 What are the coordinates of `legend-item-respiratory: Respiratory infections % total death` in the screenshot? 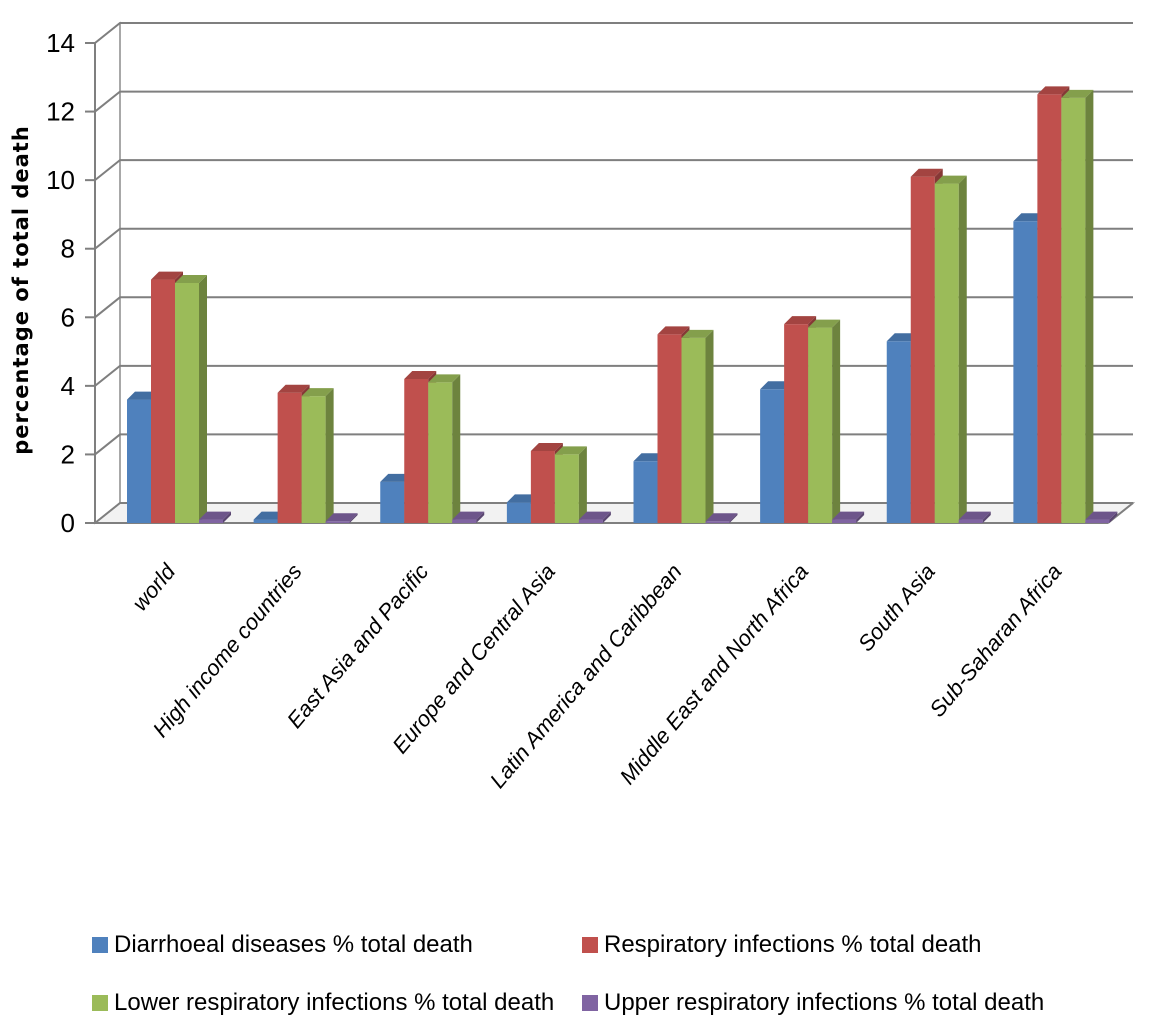 It's located at (782, 945).